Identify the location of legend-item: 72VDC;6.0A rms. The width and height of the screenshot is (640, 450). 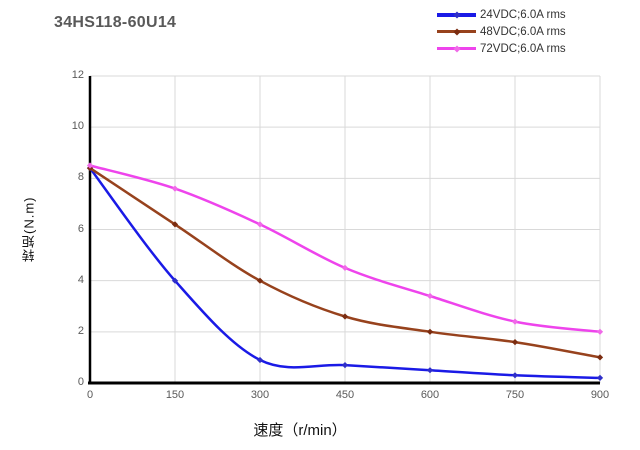
(501, 48).